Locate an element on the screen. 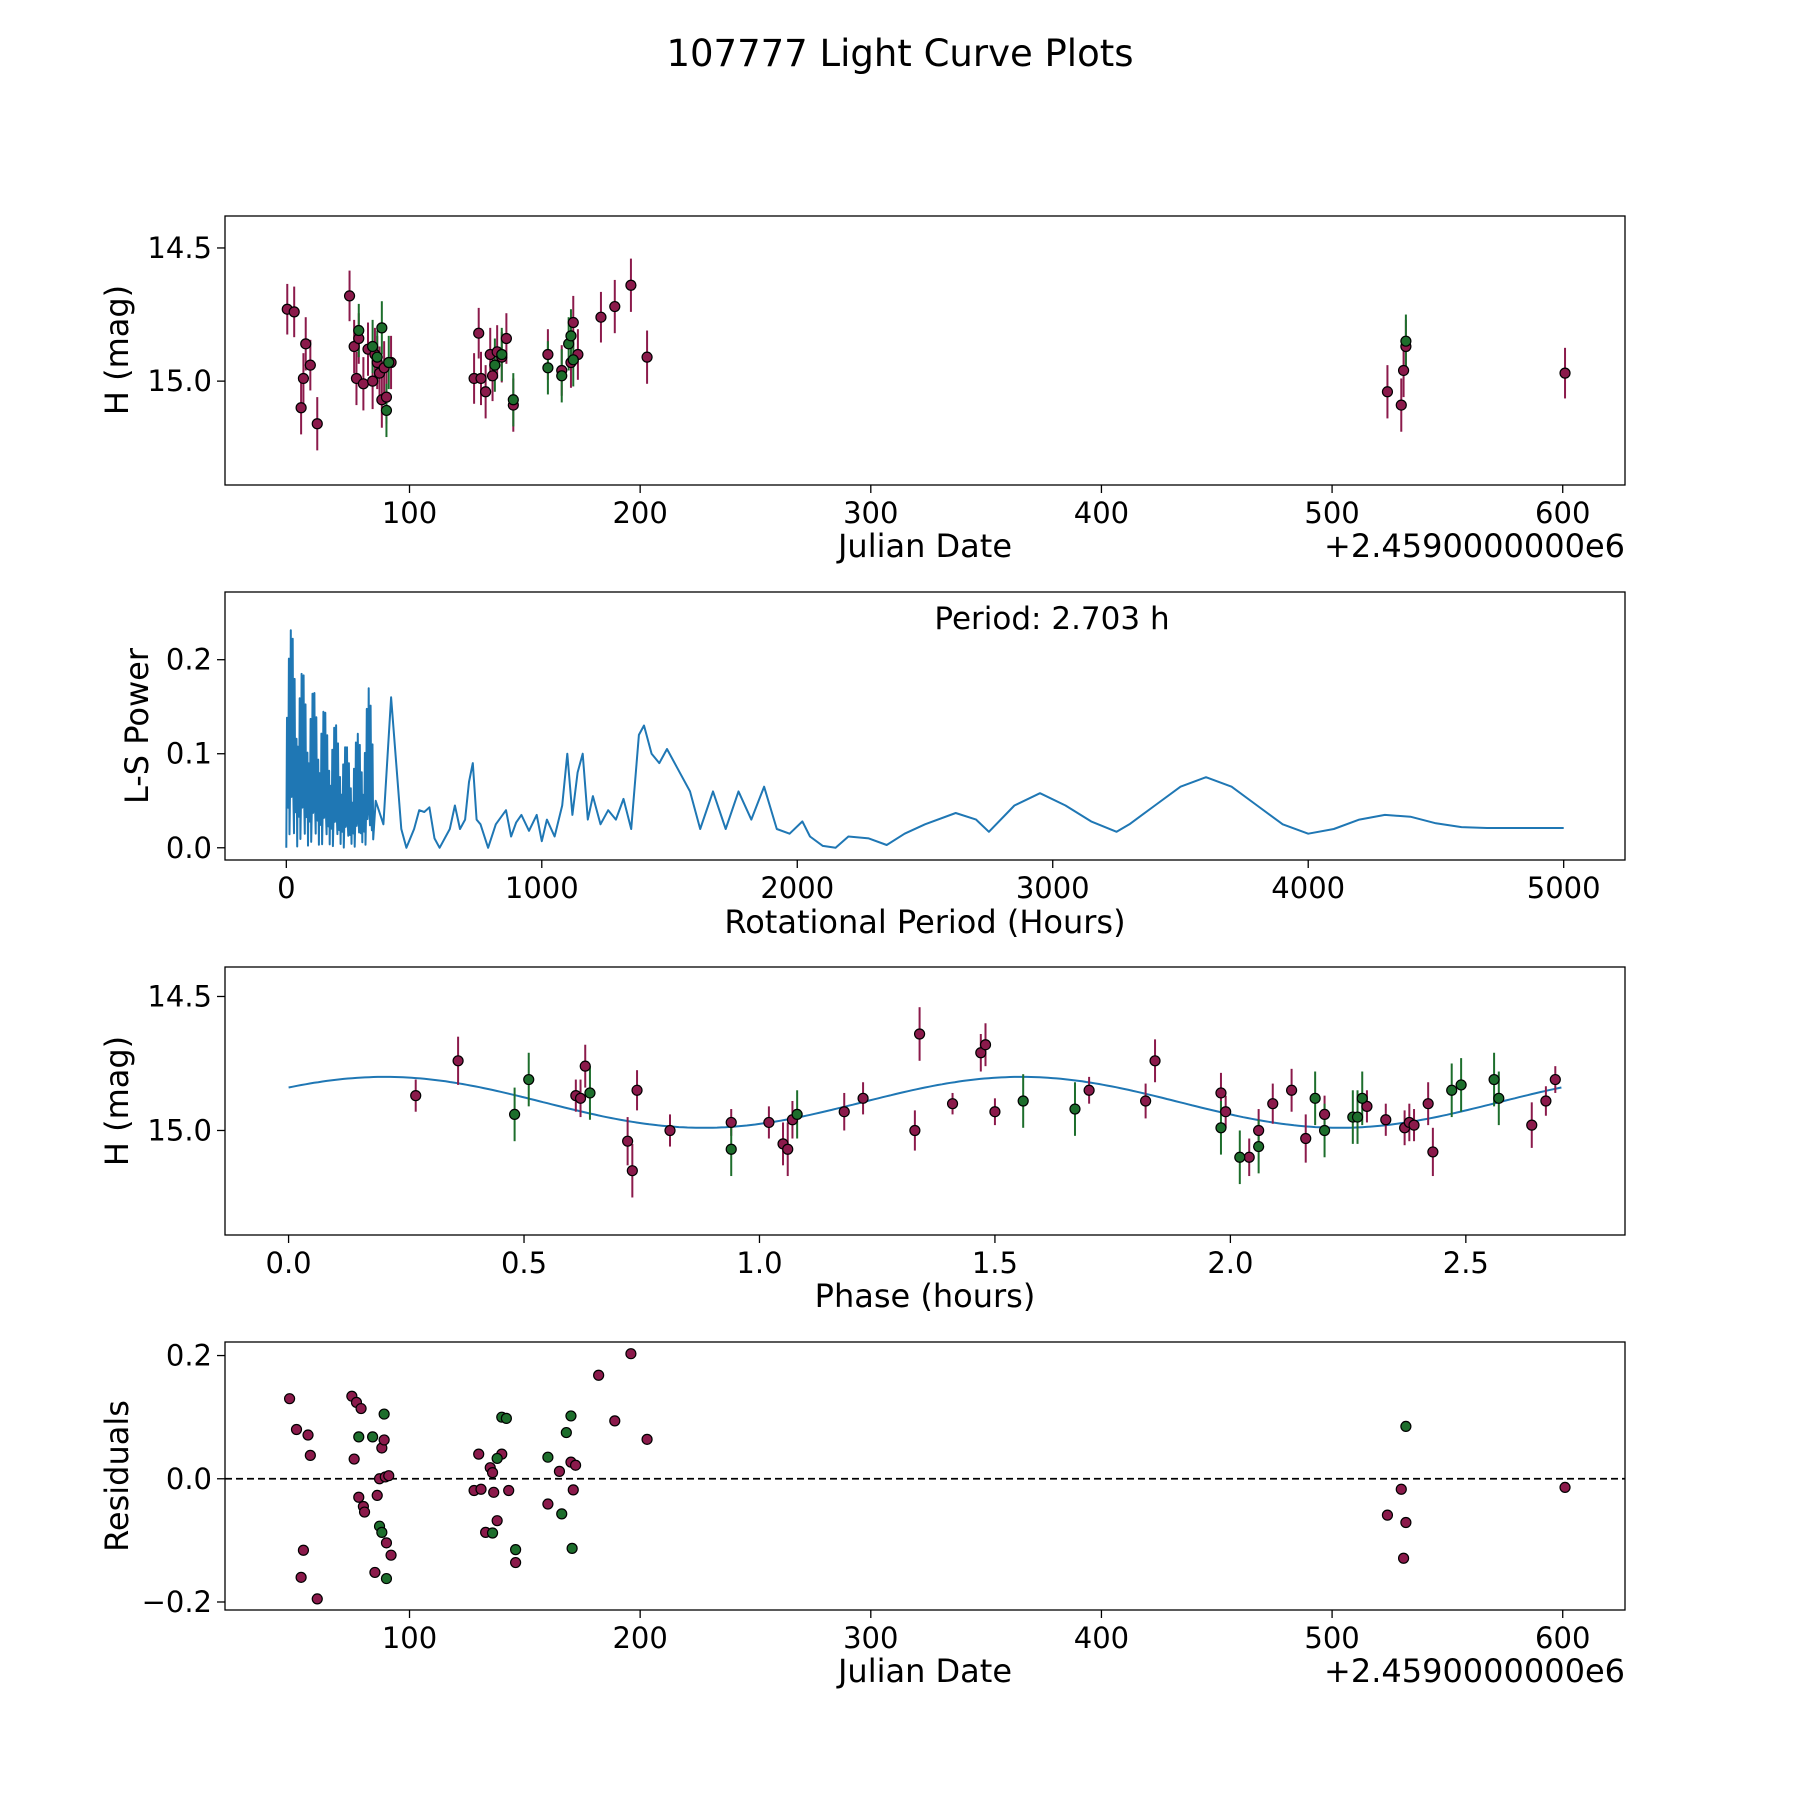 The width and height of the screenshot is (1800, 1800). lightcurve-ytick-label: 14.5 is located at coordinates (179, 248).